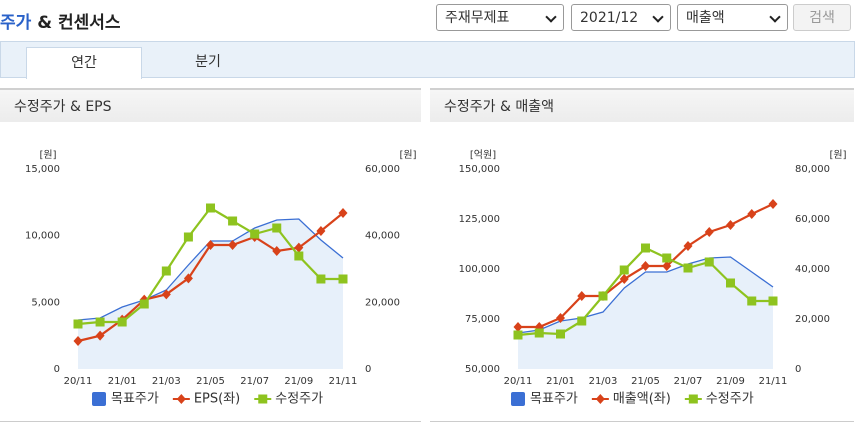 The height and width of the screenshot is (423, 855). What do you see at coordinates (482, 319) in the screenshot?
I see `y-tick-label: 75,000` at bounding box center [482, 319].